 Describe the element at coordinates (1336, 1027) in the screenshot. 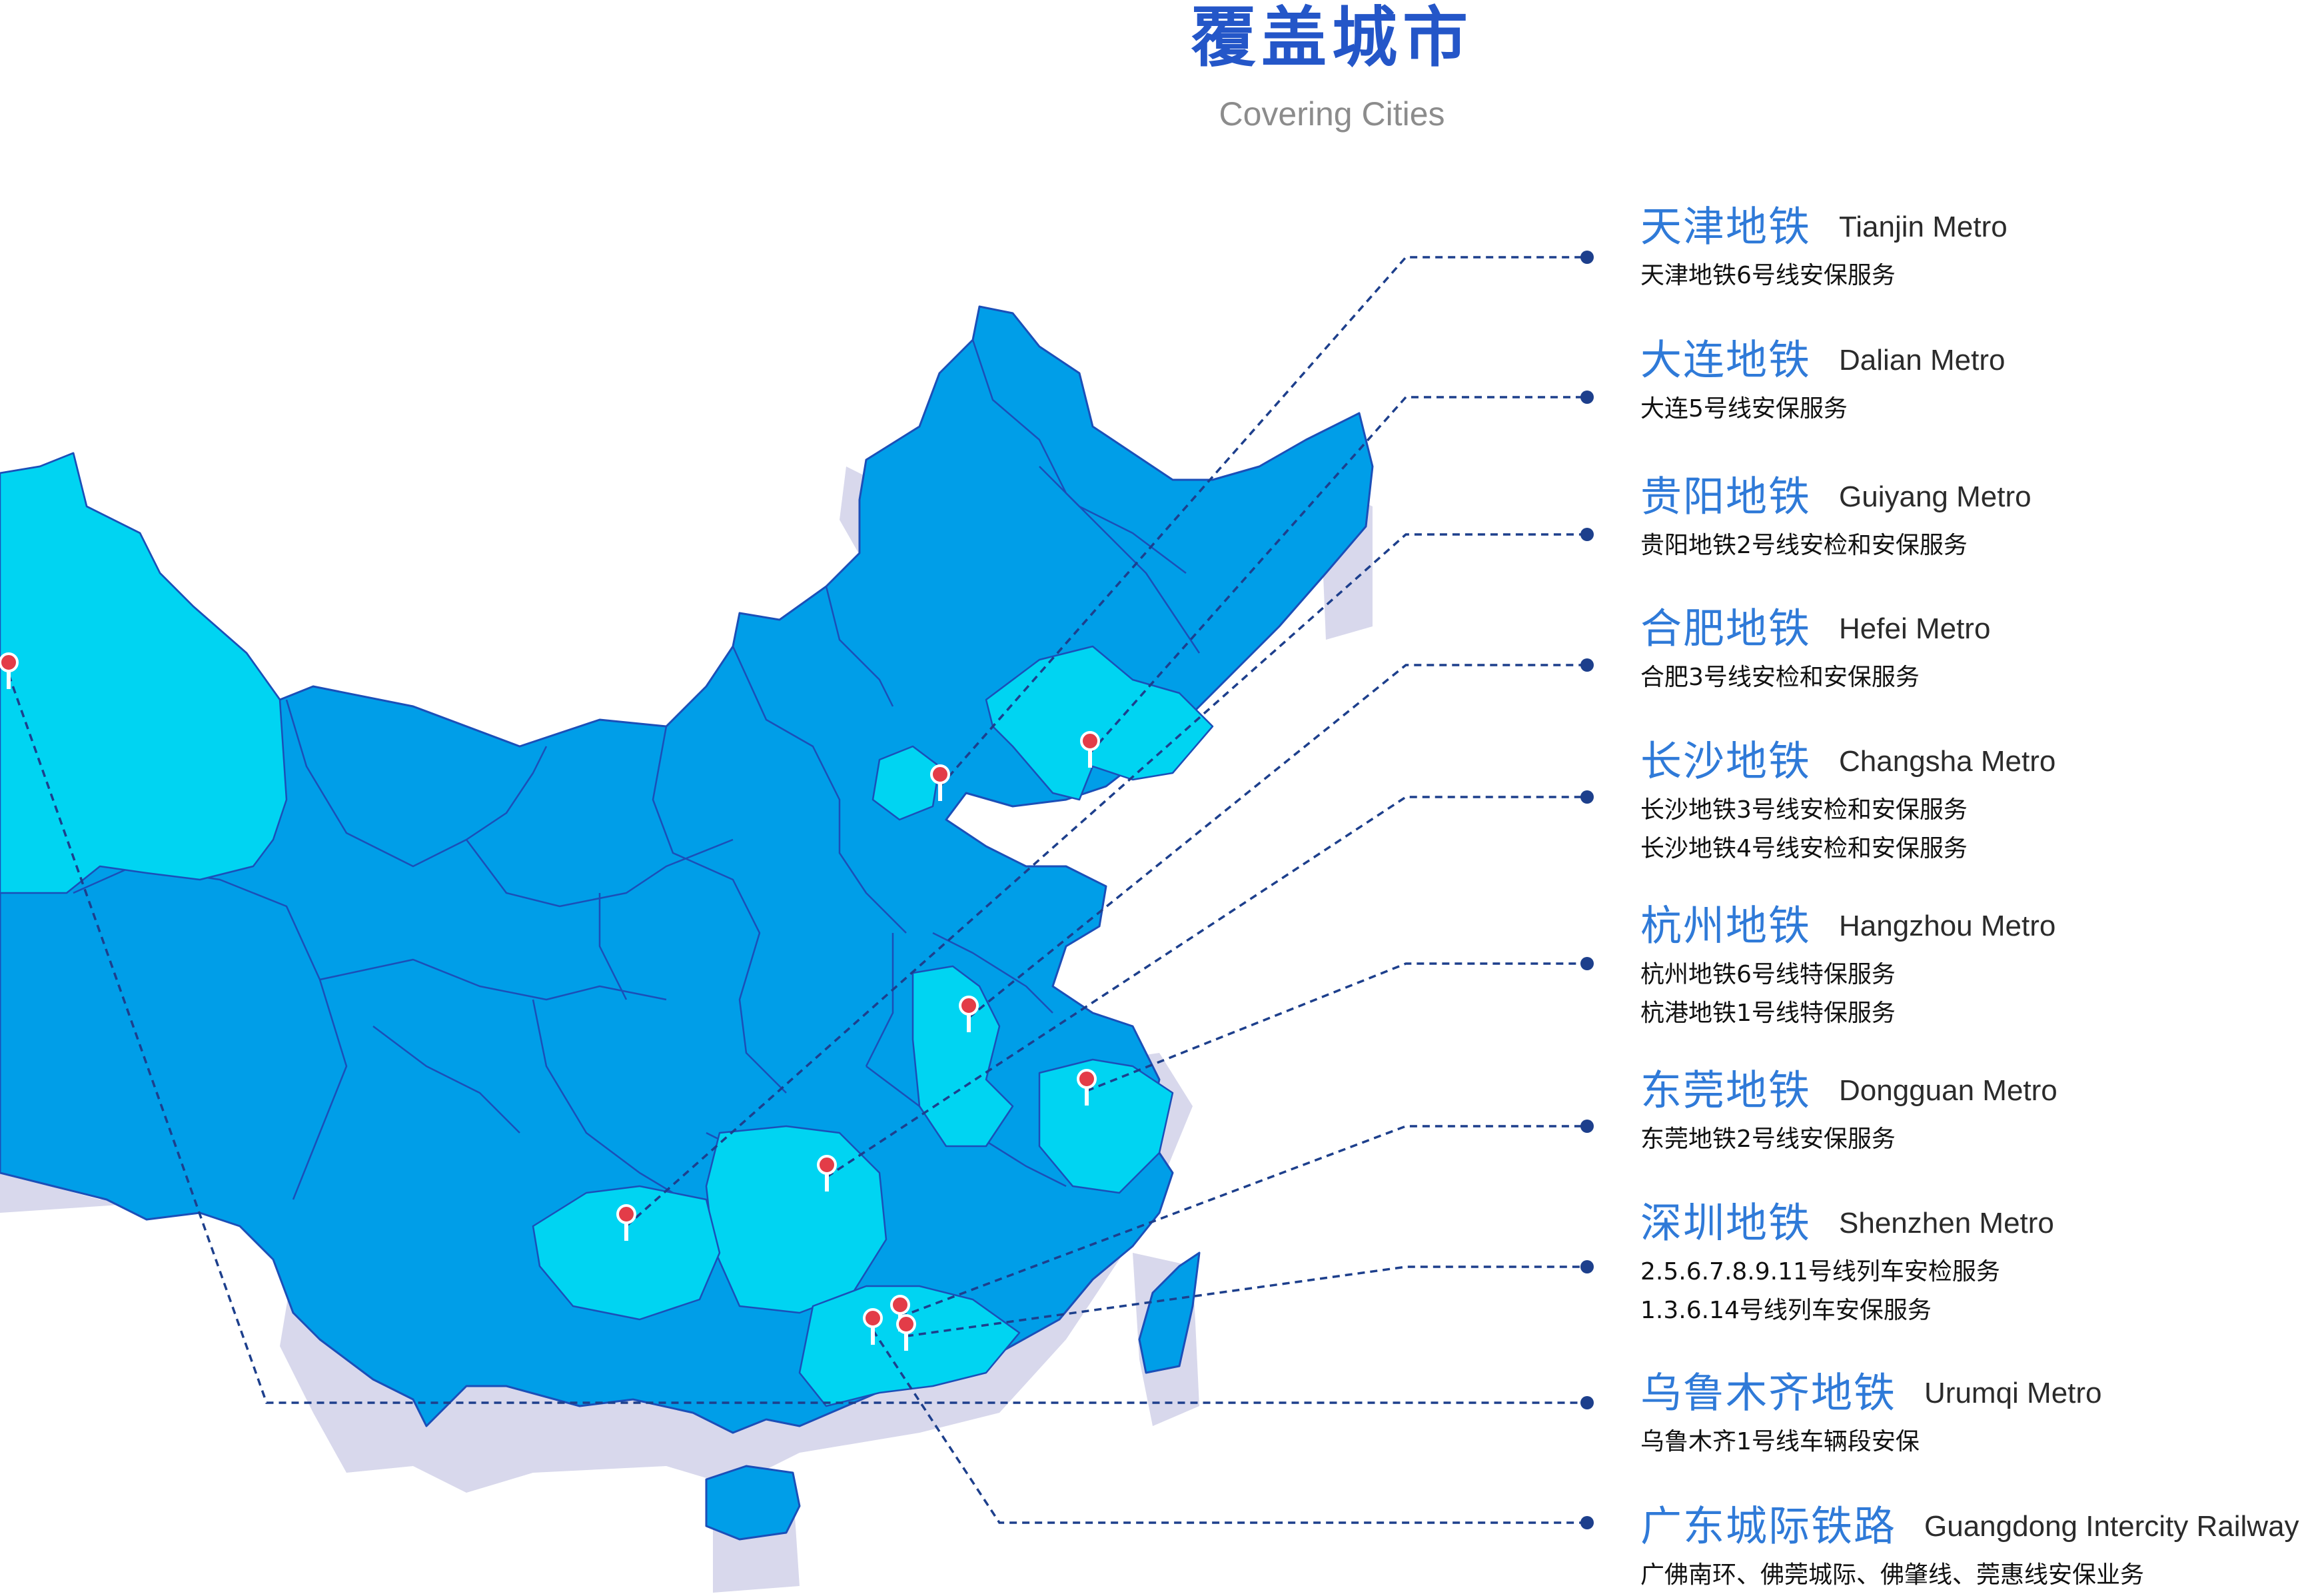

I see `leader-line-hangzhou` at that location.